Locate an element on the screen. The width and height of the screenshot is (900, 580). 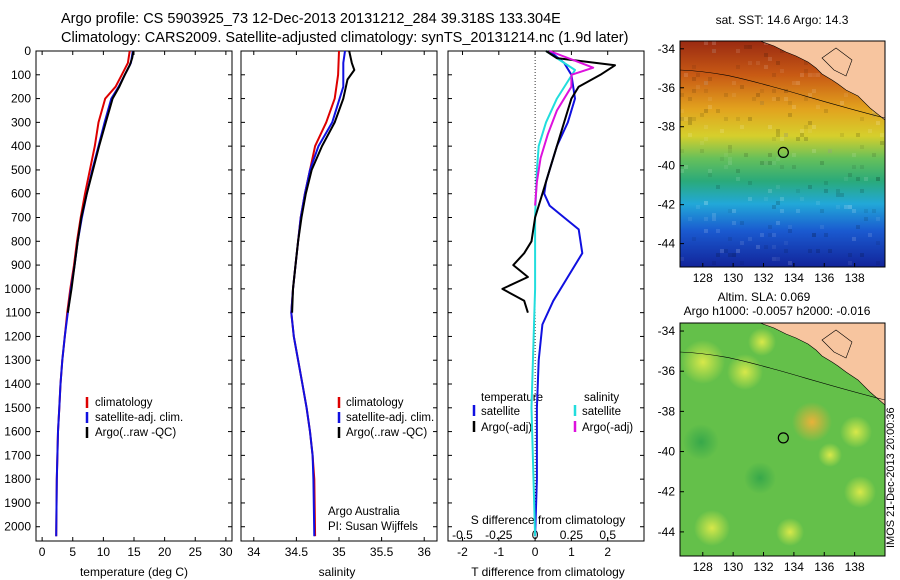
sla-map-ytick-label: -38 is located at coordinates (667, 411).